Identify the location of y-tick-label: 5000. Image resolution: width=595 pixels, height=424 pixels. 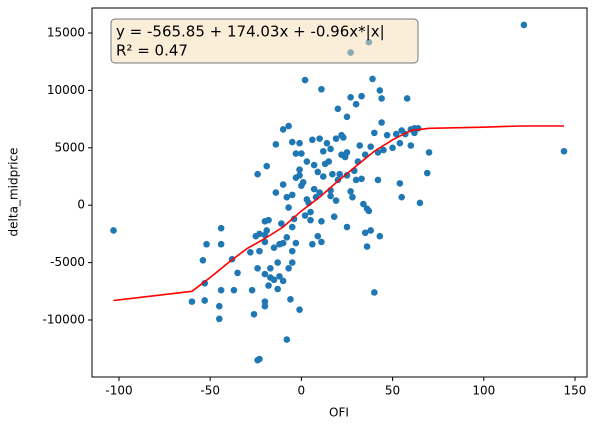
(69, 147).